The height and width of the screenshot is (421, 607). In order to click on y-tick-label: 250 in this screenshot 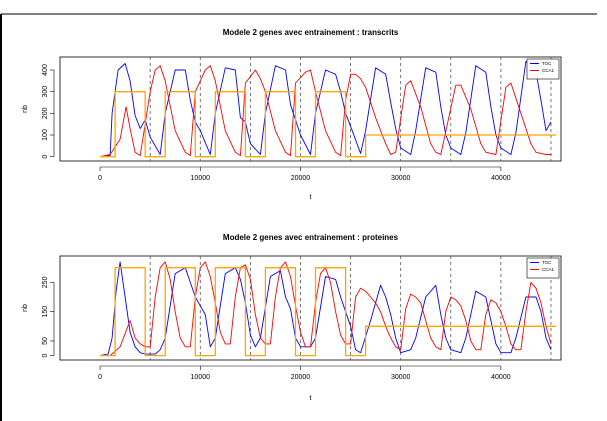, I will do `click(45, 282)`.